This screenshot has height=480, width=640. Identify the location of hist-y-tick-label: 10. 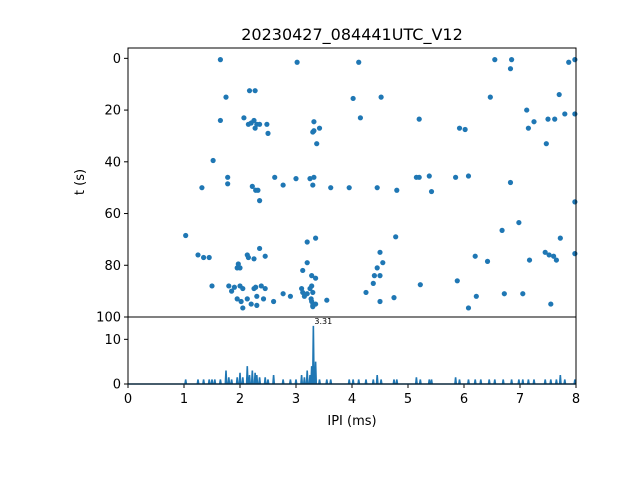
(112, 340).